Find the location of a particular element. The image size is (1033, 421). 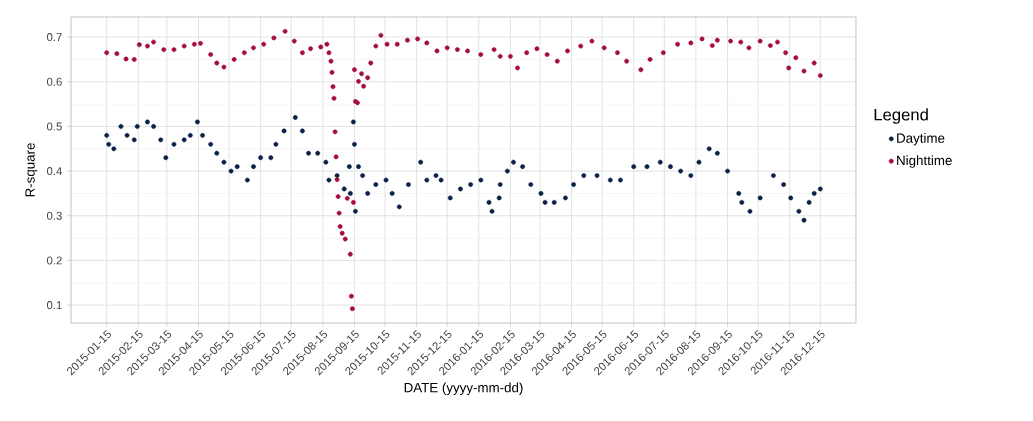

y-tick-label: 0.3 is located at coordinates (54, 215).